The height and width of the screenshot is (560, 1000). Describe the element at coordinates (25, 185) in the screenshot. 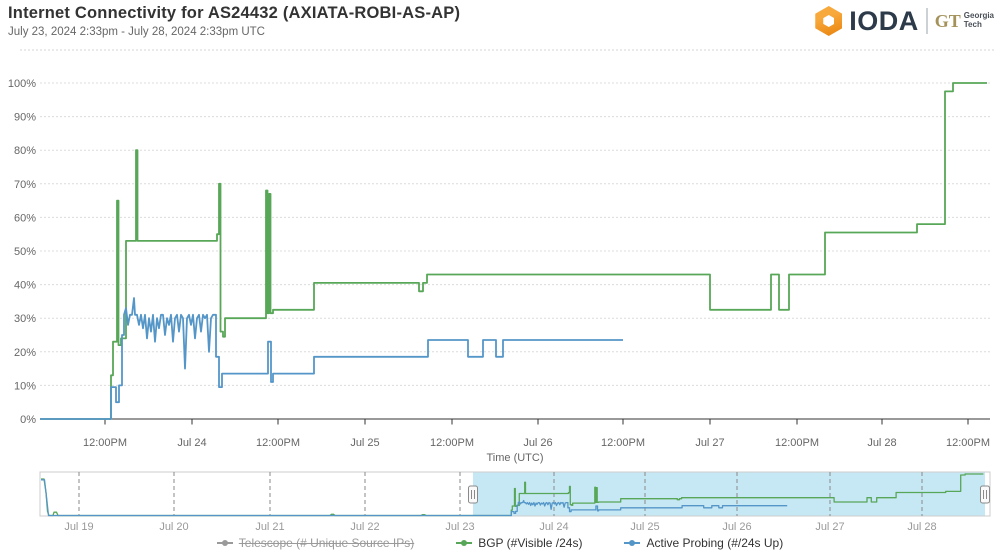

I see `y-axis-tick-label: 70%` at that location.